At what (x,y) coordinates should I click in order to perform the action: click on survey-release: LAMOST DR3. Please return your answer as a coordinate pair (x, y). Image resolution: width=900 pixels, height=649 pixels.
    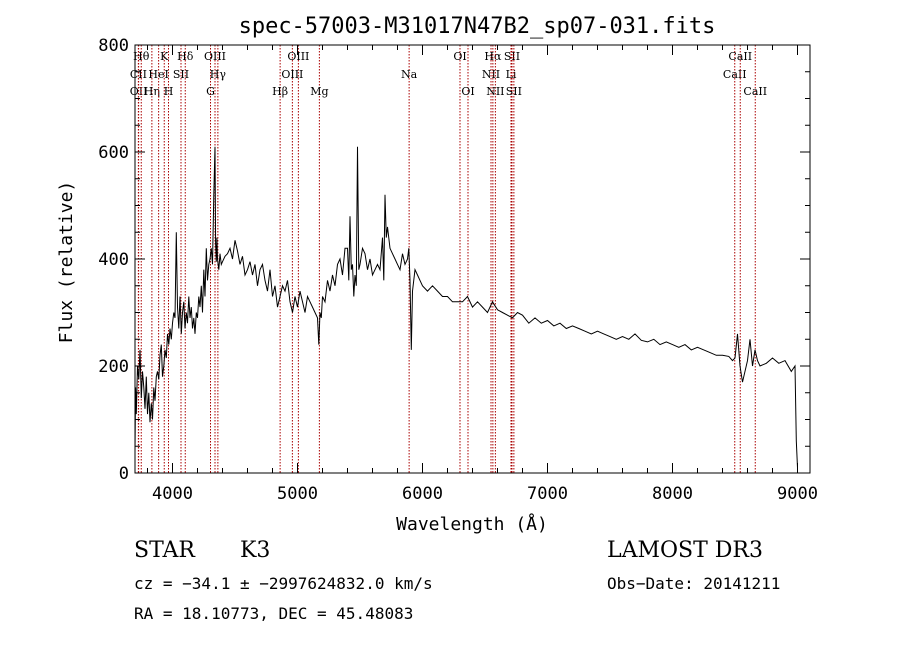
    Looking at the image, I should click on (685, 550).